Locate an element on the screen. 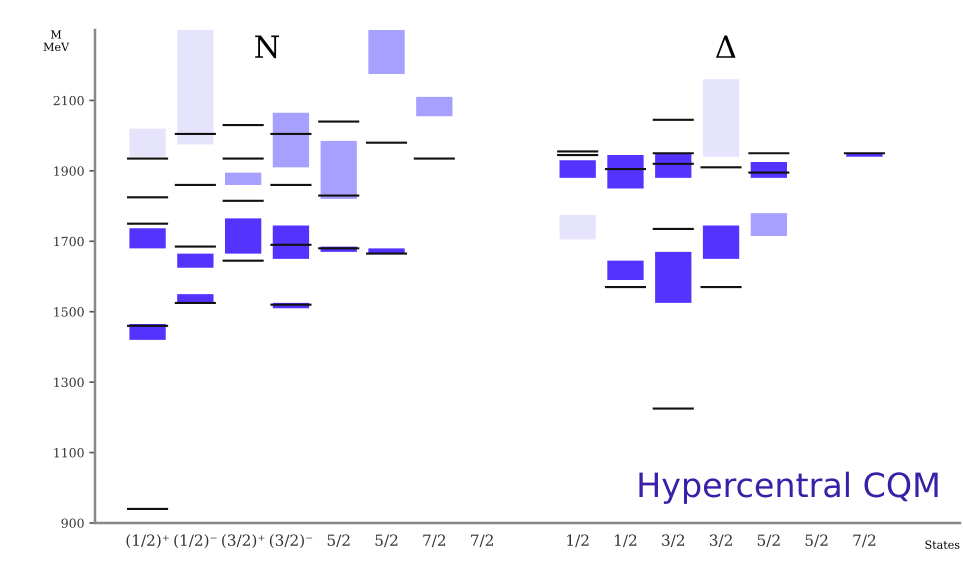 The width and height of the screenshot is (963, 576). x-tick-label: (3/2)⁺ is located at coordinates (243, 541).